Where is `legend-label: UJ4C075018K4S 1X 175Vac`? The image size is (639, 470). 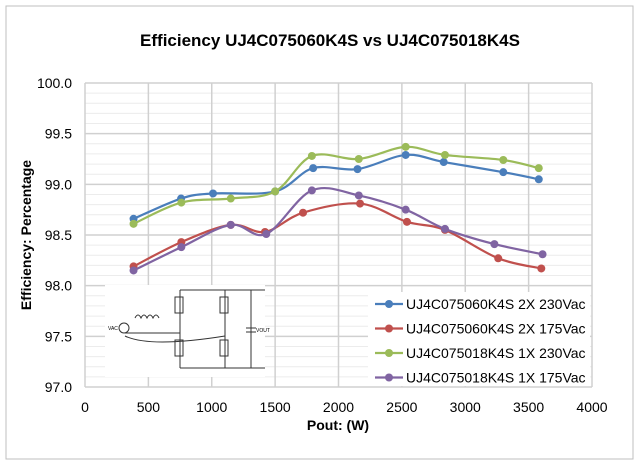
legend-label: UJ4C075018K4S 1X 175Vac is located at coordinates (496, 378).